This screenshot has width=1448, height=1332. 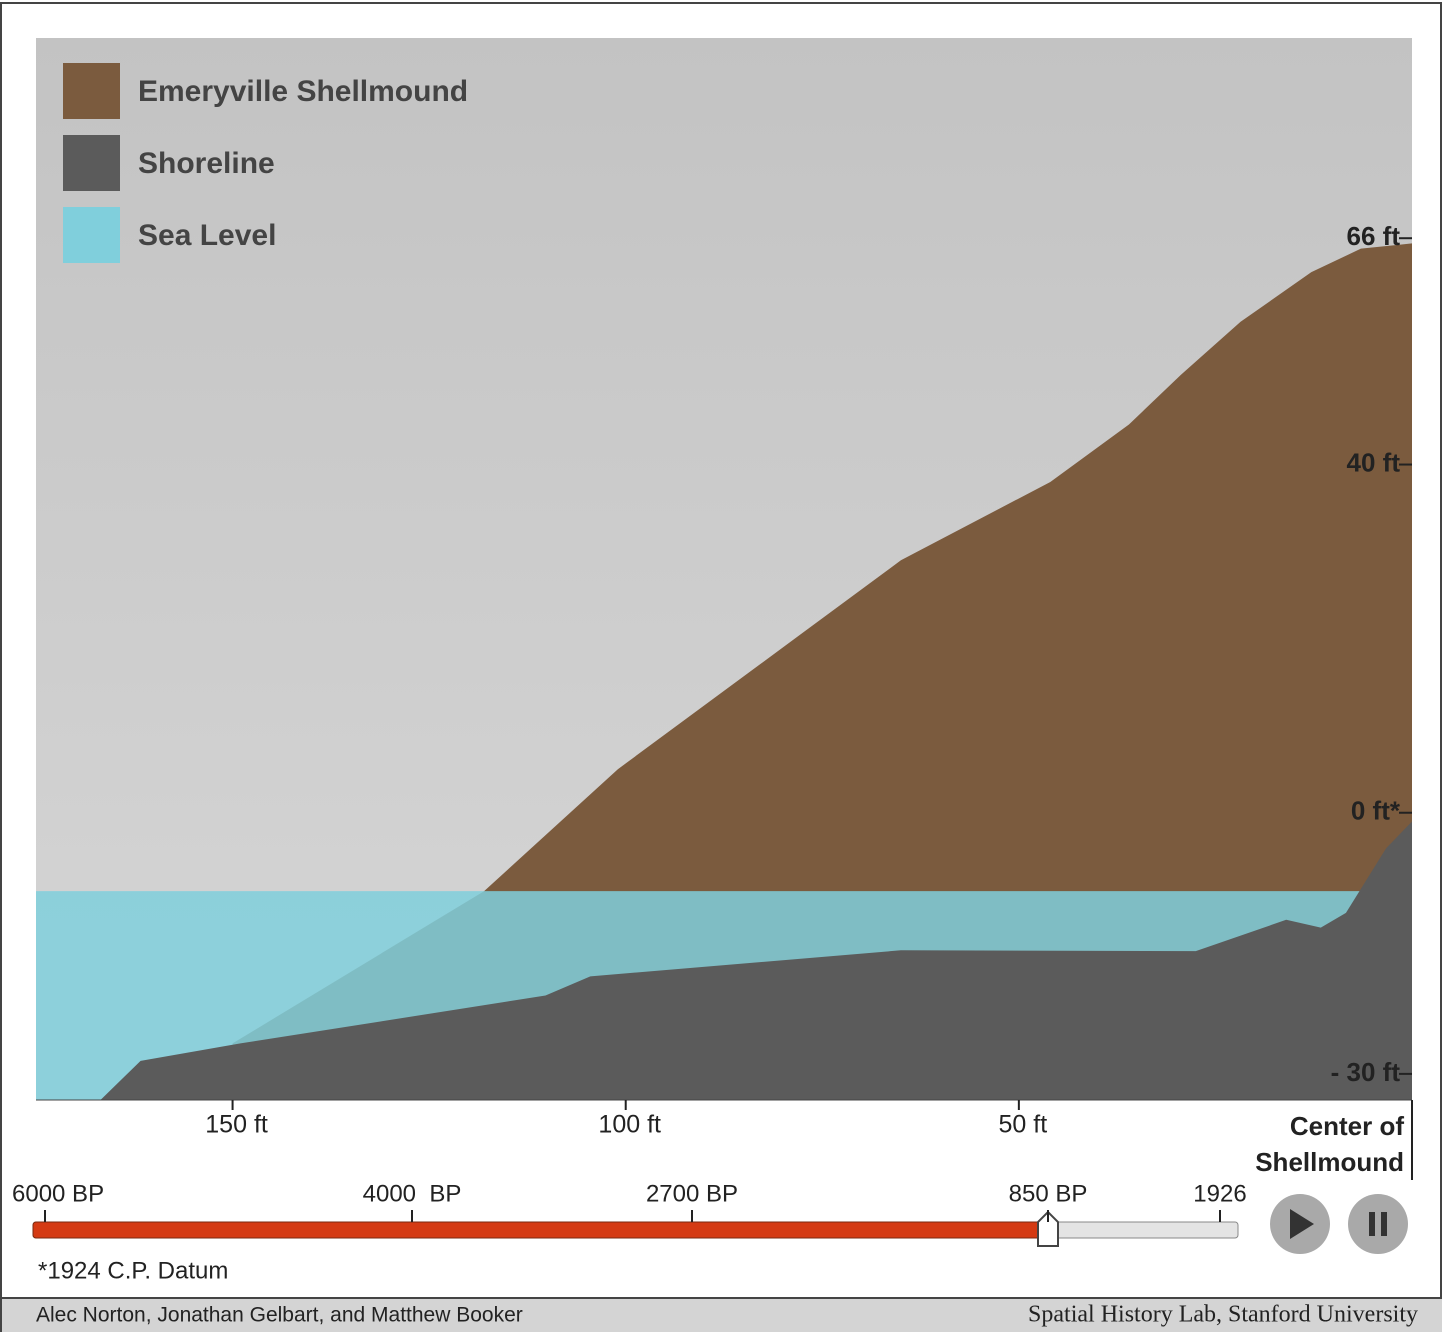 I want to click on timeline-progress, so click(x=540, y=1230).